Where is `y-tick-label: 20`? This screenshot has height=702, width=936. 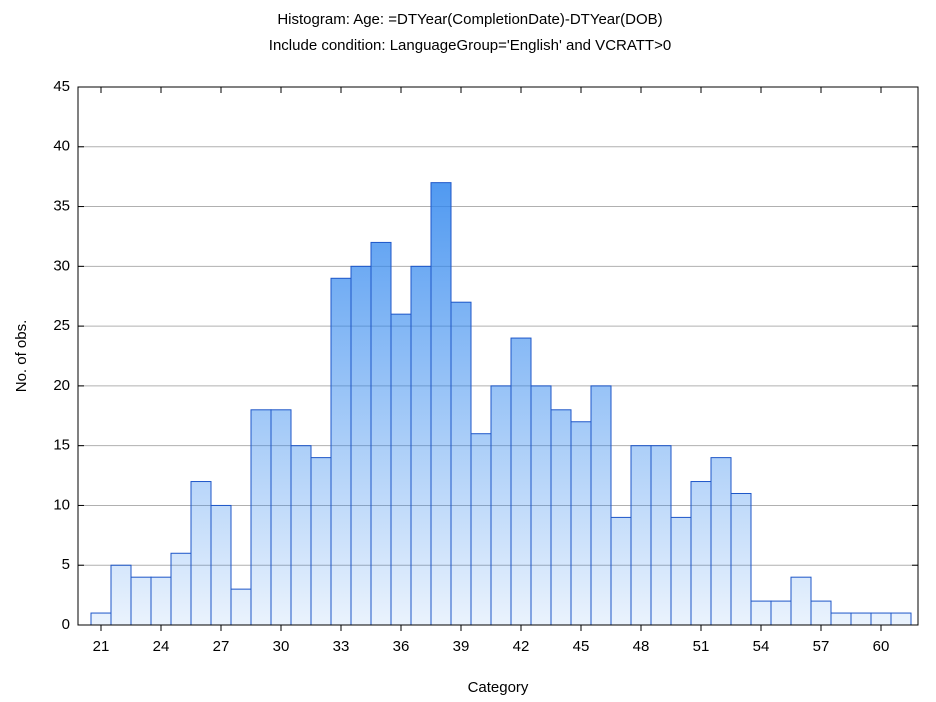 y-tick-label: 20 is located at coordinates (61, 385).